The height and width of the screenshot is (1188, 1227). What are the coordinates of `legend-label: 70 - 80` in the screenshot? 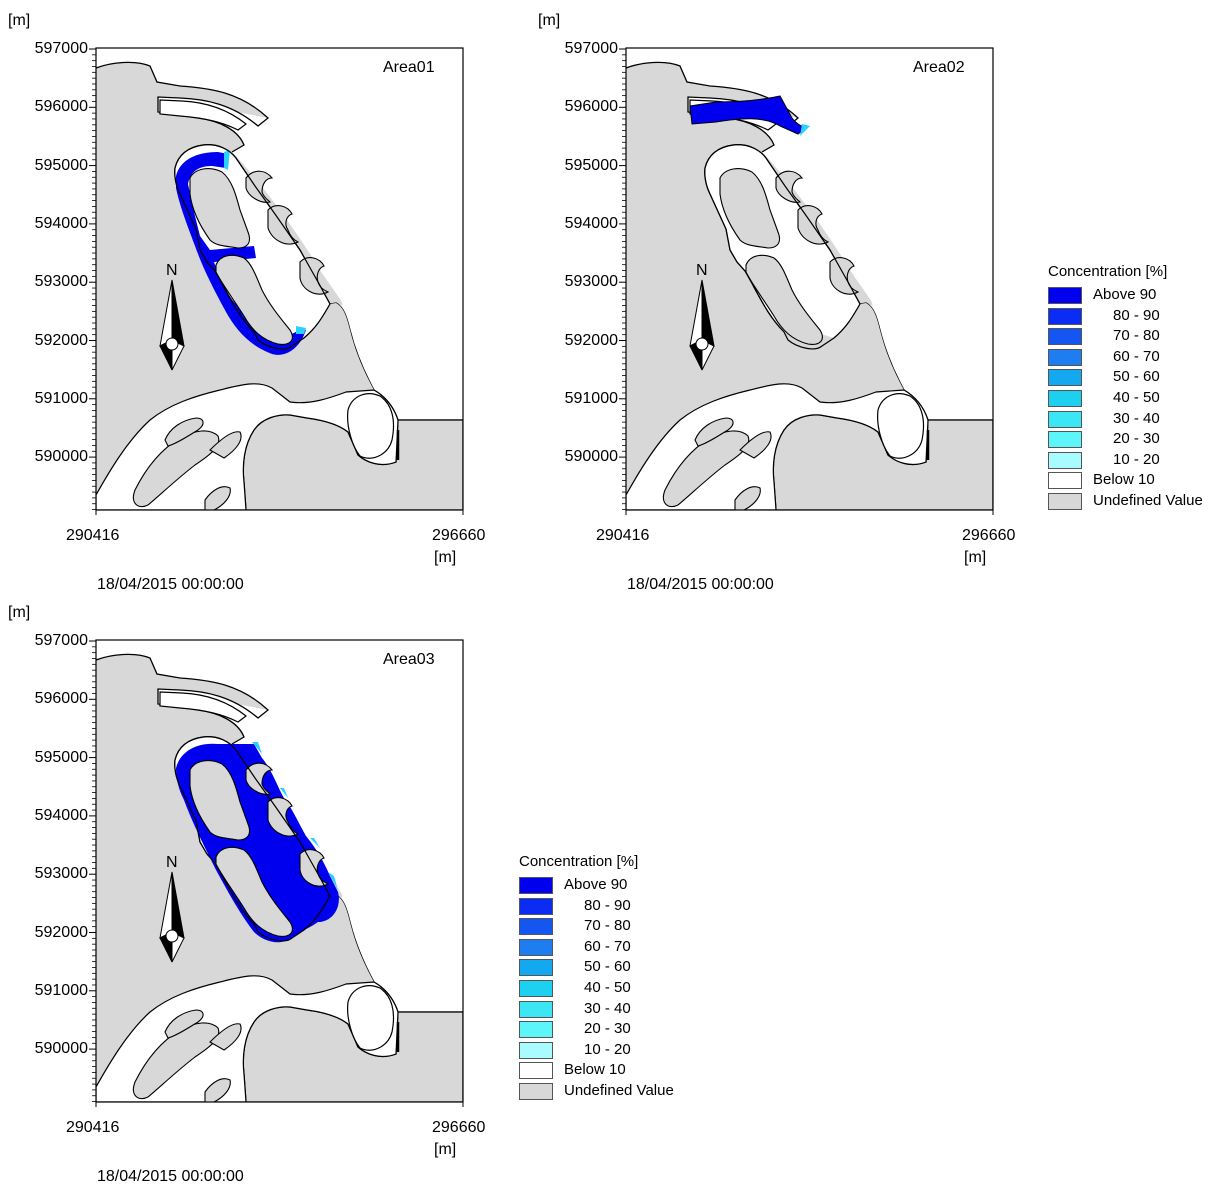 It's located at (1136, 336).